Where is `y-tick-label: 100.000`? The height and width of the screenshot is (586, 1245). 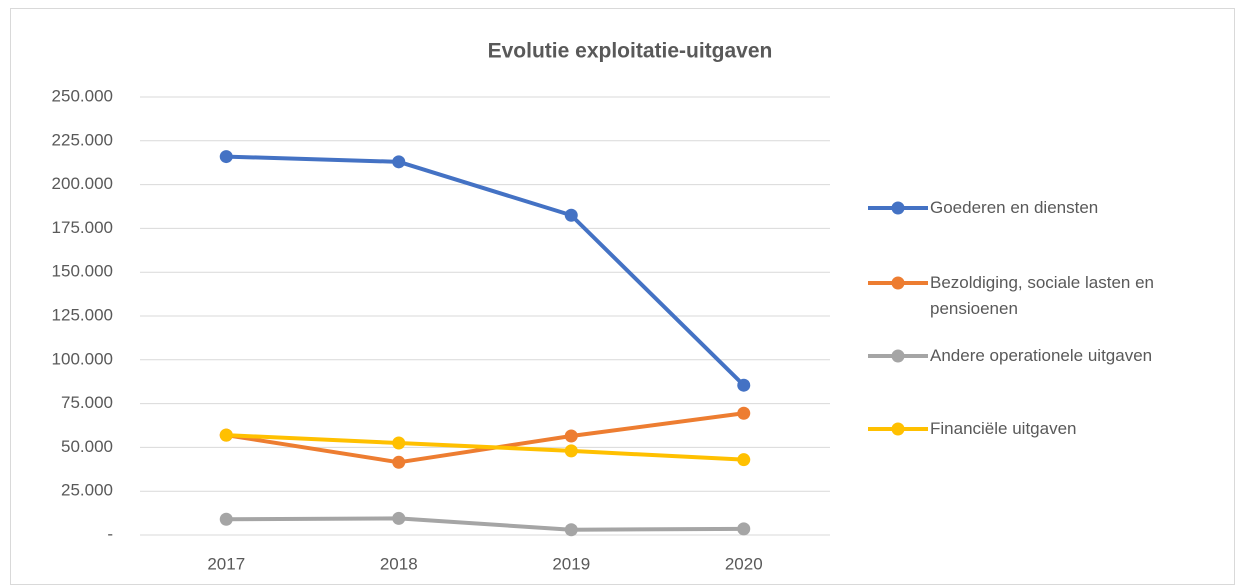
y-tick-label: 100.000 is located at coordinates (82, 358).